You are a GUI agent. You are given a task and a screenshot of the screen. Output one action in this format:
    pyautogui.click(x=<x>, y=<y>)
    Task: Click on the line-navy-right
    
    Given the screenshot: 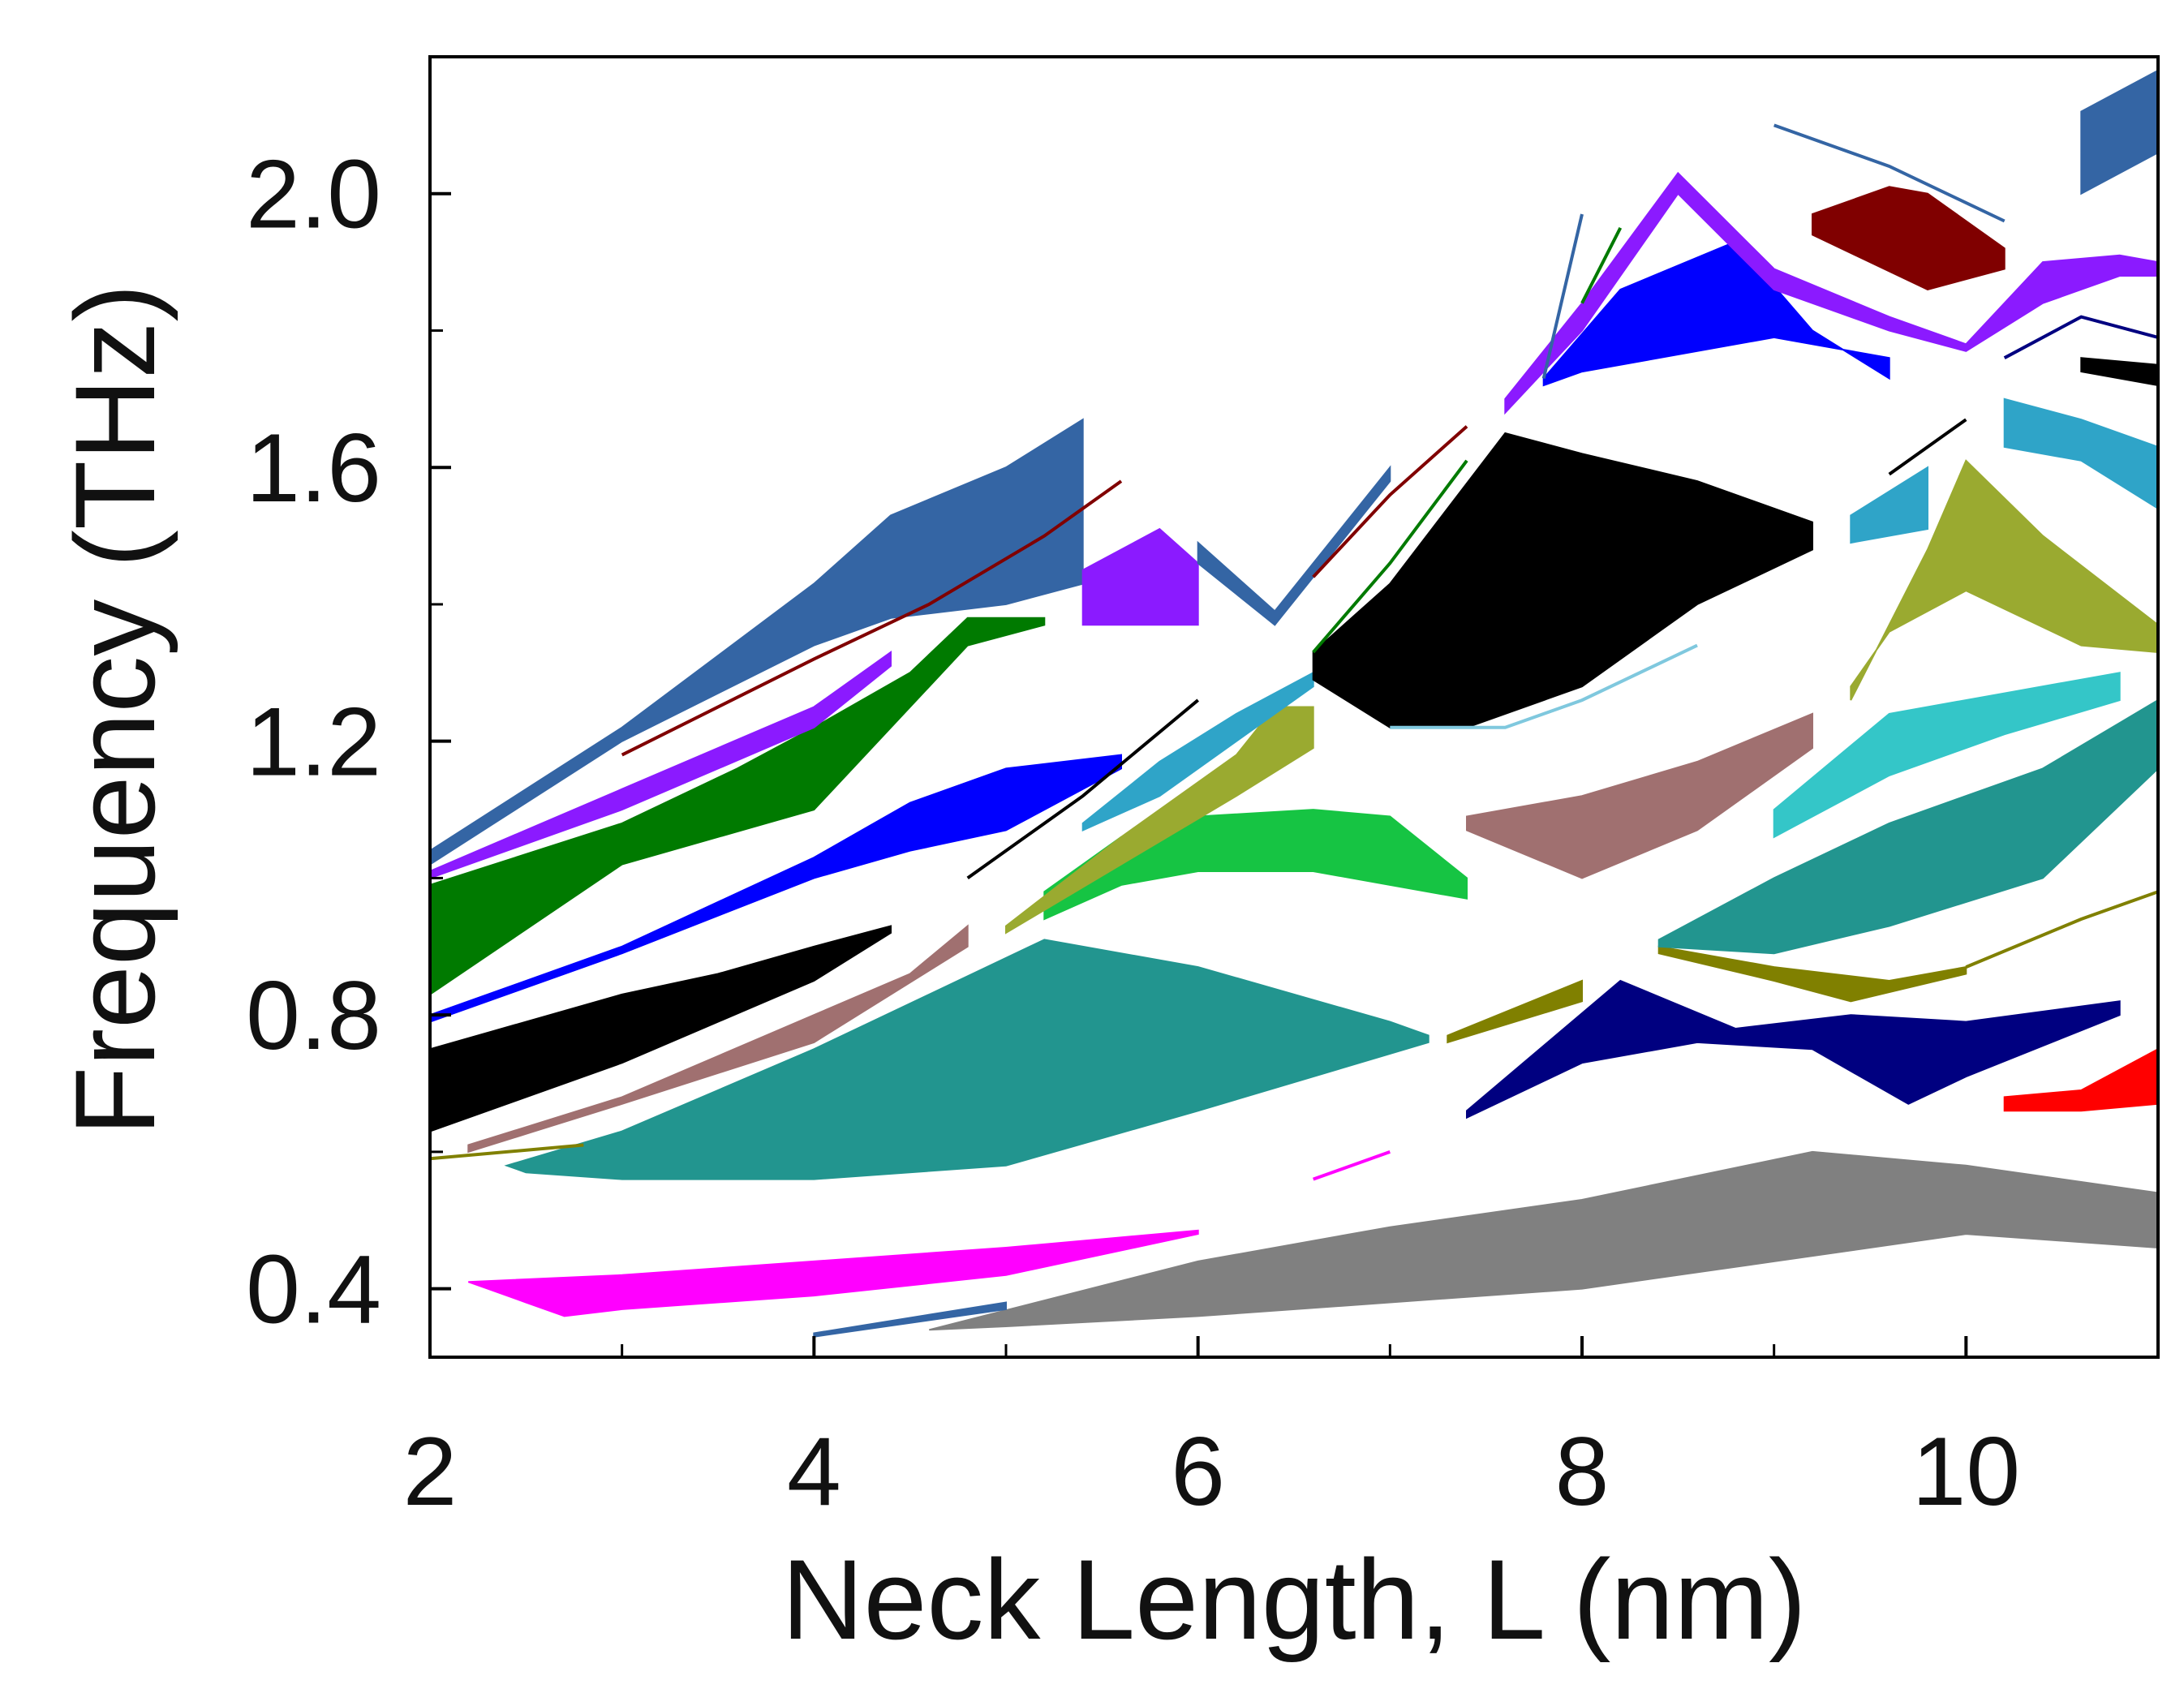 What is the action you would take?
    pyautogui.click(x=2080, y=337)
    